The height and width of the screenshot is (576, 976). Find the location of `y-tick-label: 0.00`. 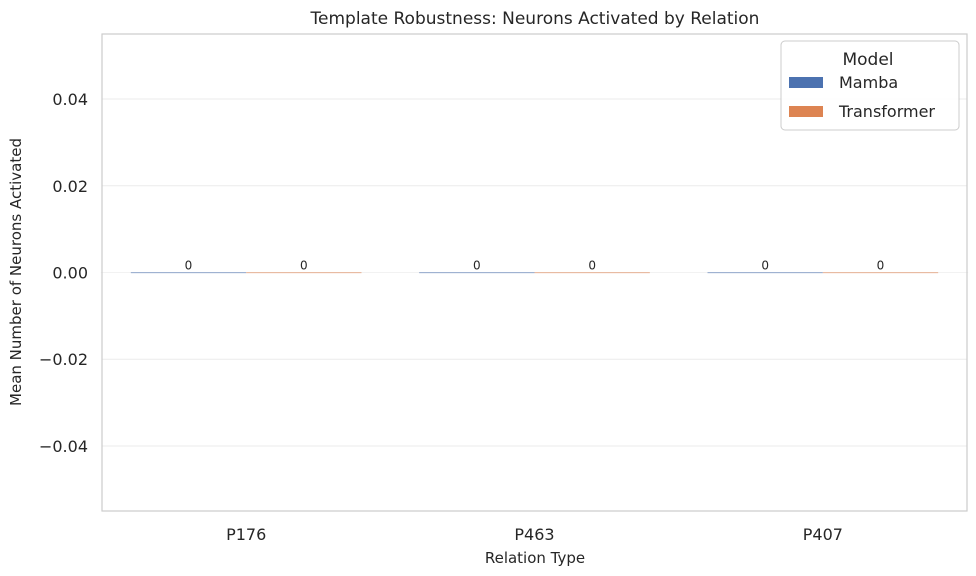

y-tick-label: 0.00 is located at coordinates (70, 273).